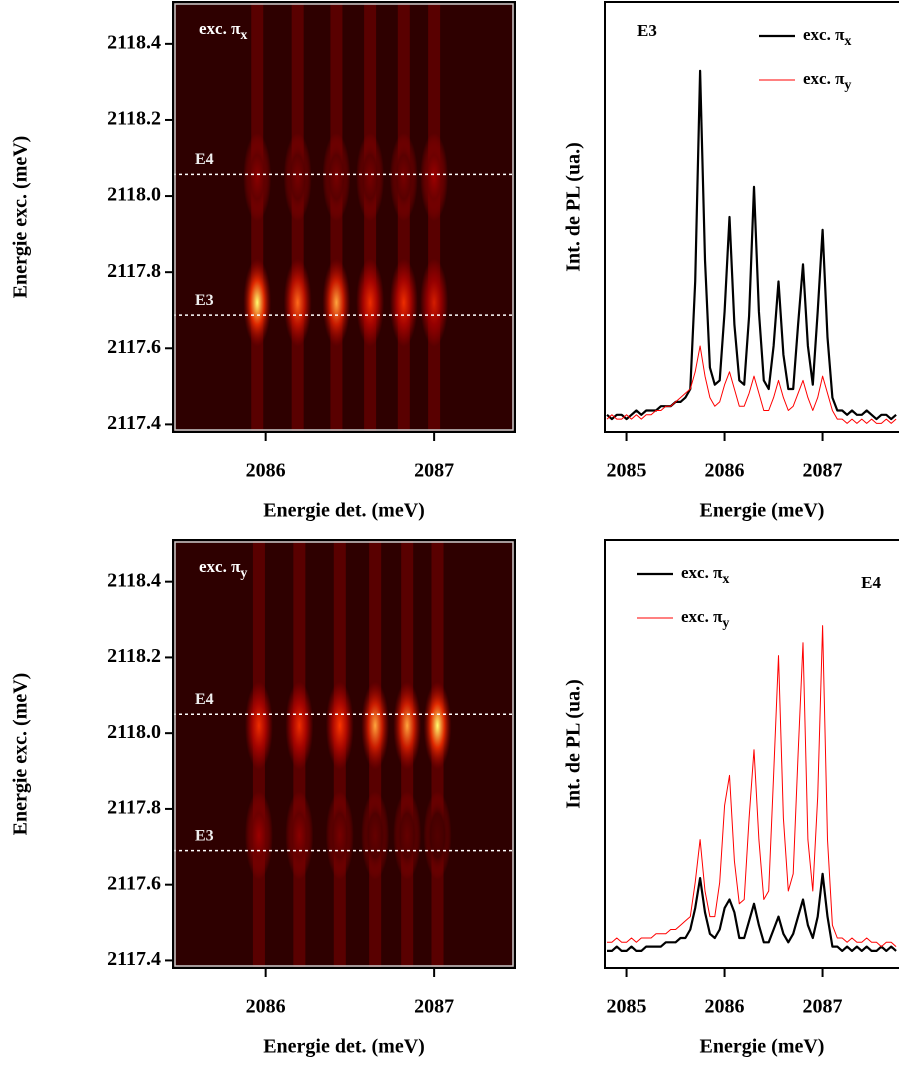 The height and width of the screenshot is (1068, 899). I want to click on annotation: exc. πy, so click(223, 569).